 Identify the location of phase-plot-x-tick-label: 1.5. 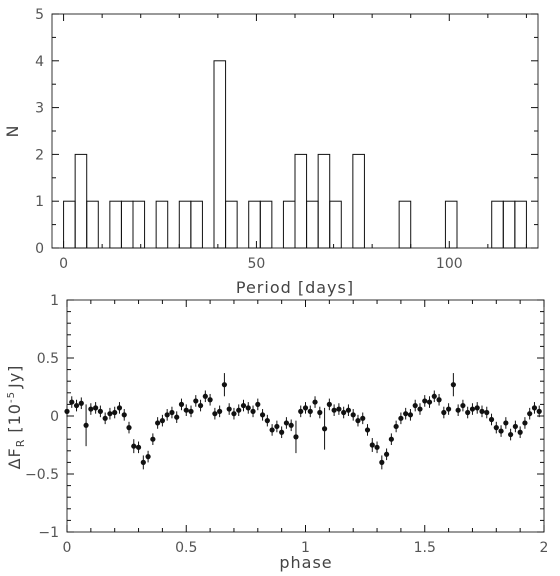
(425, 548).